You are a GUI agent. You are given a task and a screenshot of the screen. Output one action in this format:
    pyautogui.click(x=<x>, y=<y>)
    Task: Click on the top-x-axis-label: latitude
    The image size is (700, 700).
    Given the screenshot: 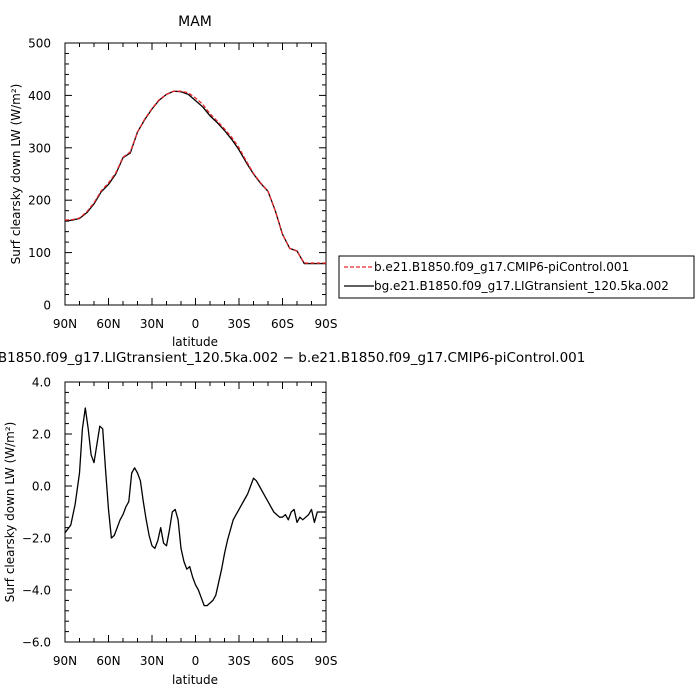 What is the action you would take?
    pyautogui.click(x=195, y=342)
    